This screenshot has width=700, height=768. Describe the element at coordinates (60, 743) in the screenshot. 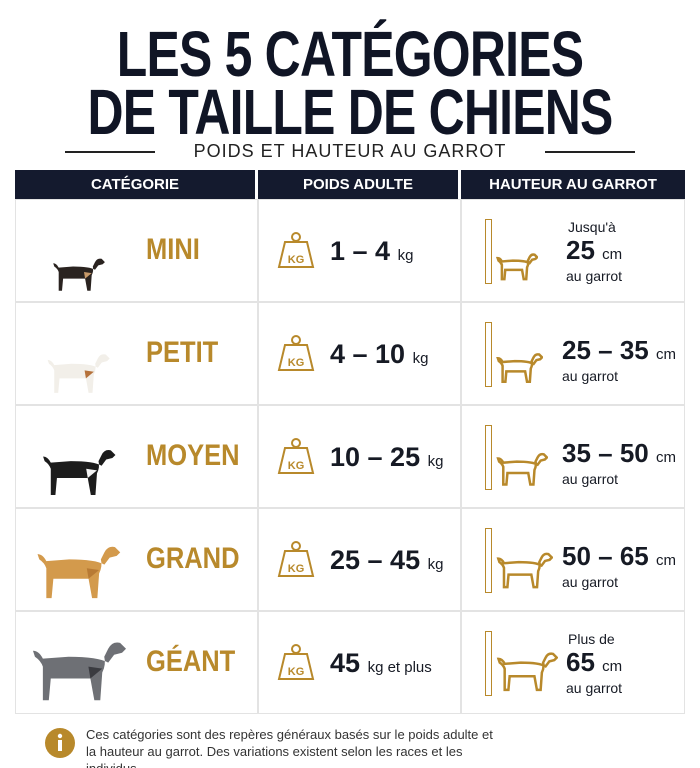

I see `info-icon` at that location.